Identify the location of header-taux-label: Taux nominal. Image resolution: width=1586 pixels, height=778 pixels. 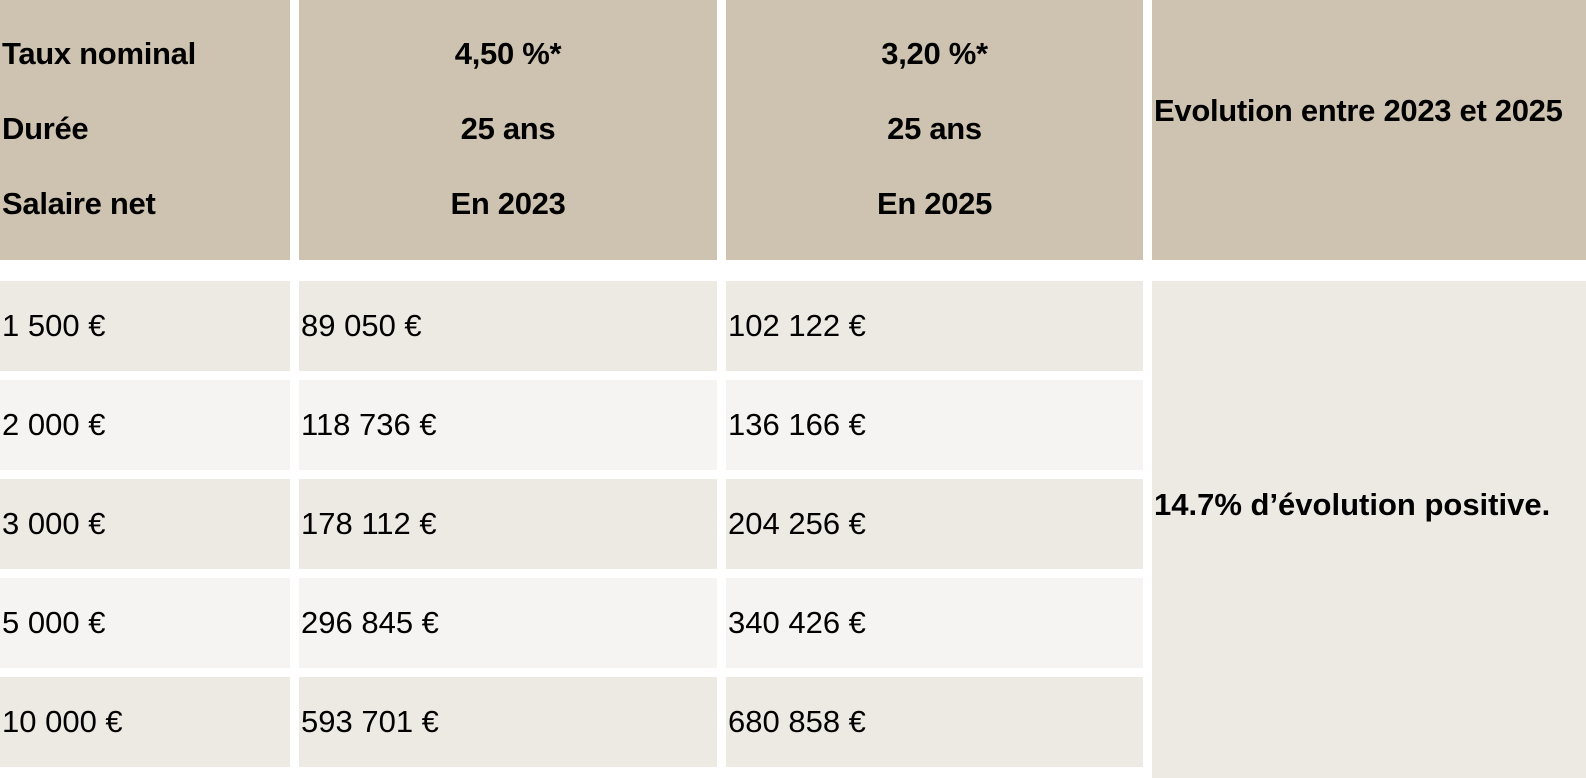
(99, 53).